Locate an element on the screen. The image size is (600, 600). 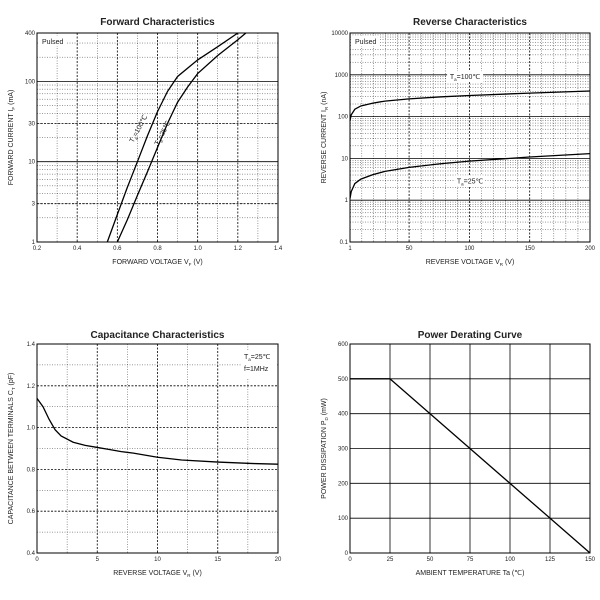
y-tick-label: 1.4 is located at coordinates (31, 345).